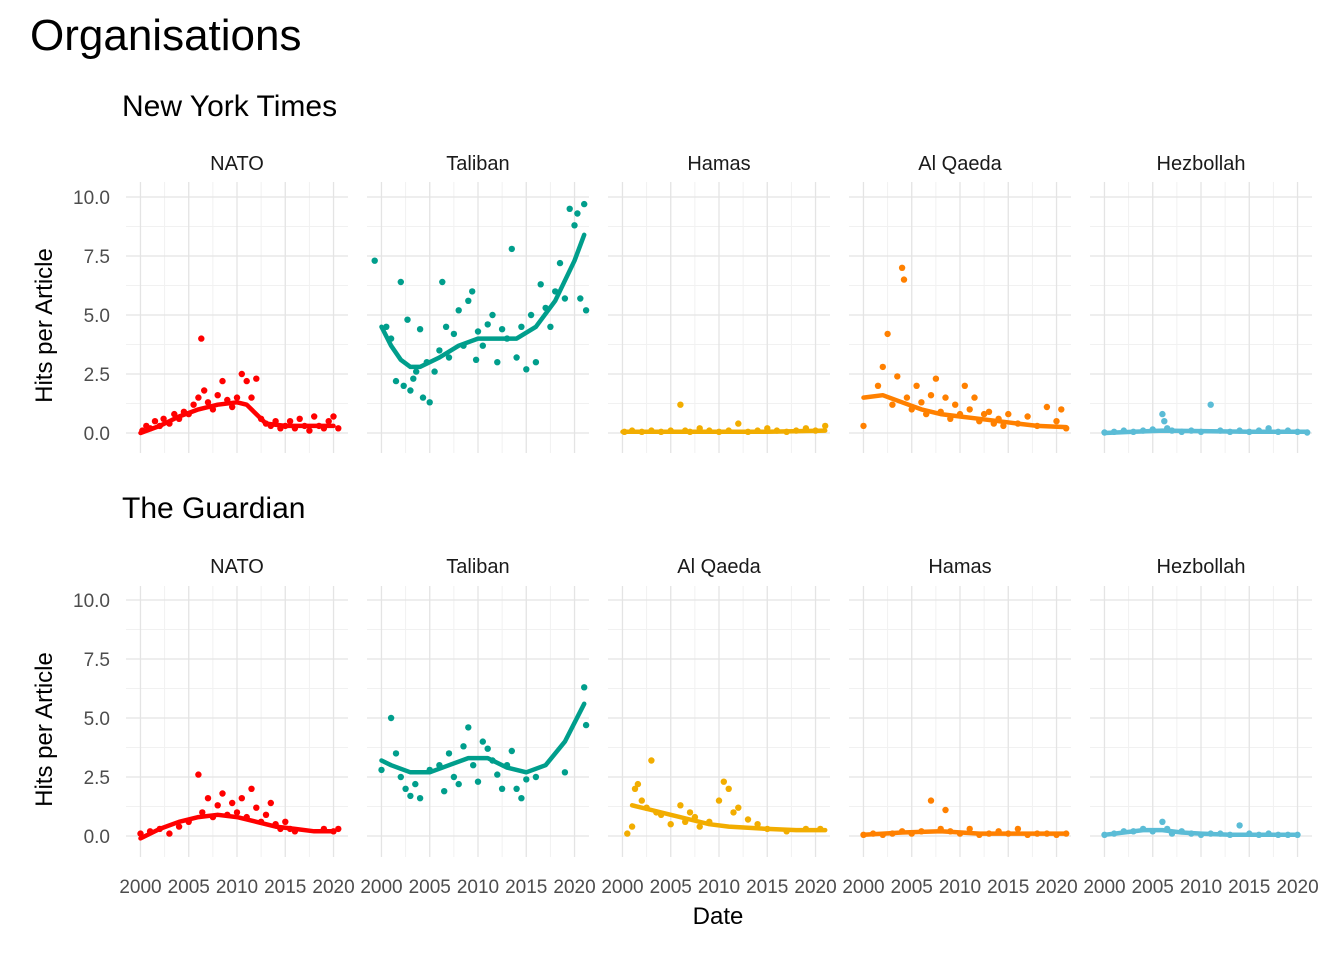 The height and width of the screenshot is (960, 1344). I want to click on y-tick-label: 10.0, so click(91, 601).